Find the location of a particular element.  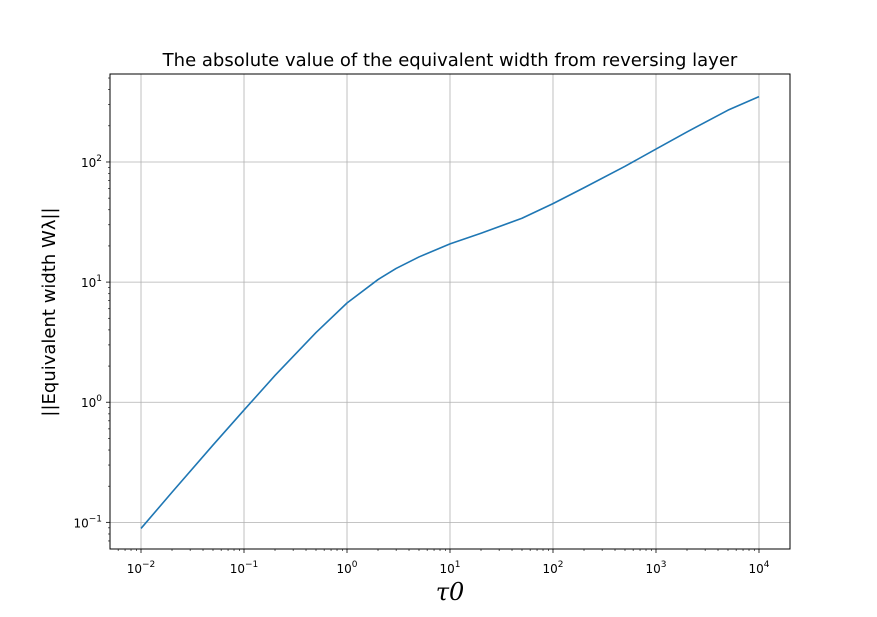

y-tick-label: 10⁻¹ is located at coordinates (87, 522).